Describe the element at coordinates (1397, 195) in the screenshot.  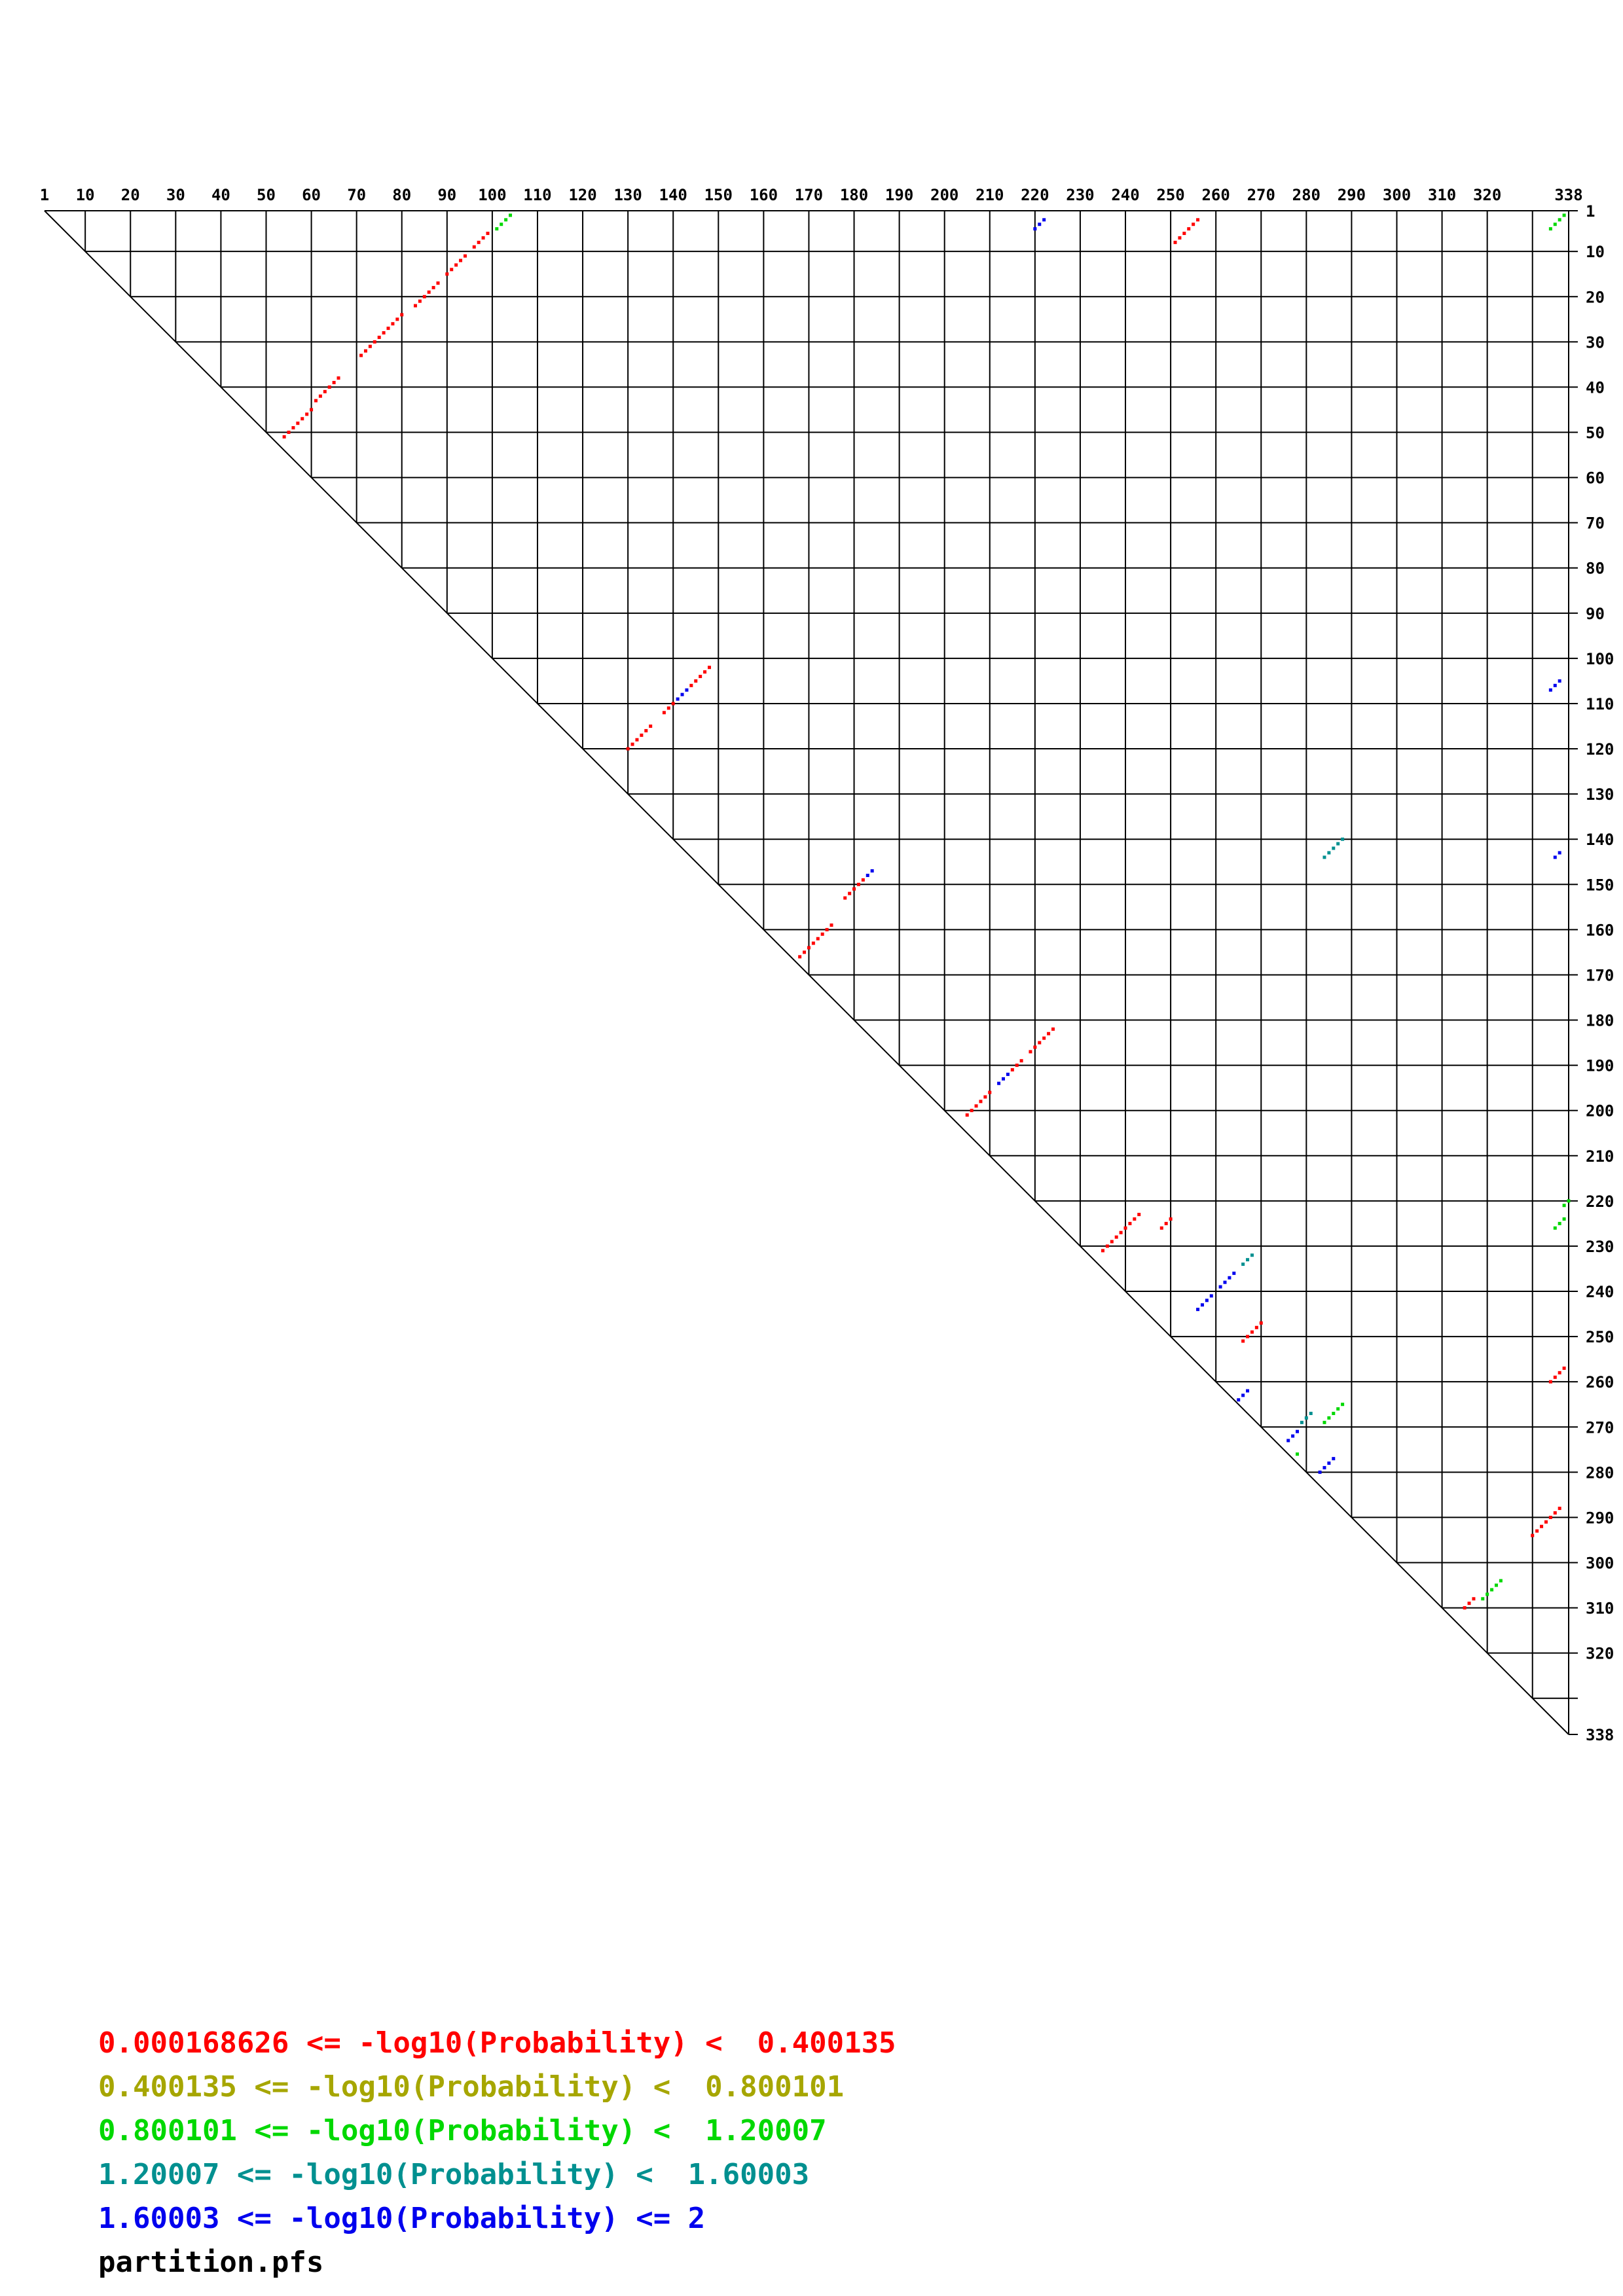
I see `top-axis-tick-label: 300` at that location.